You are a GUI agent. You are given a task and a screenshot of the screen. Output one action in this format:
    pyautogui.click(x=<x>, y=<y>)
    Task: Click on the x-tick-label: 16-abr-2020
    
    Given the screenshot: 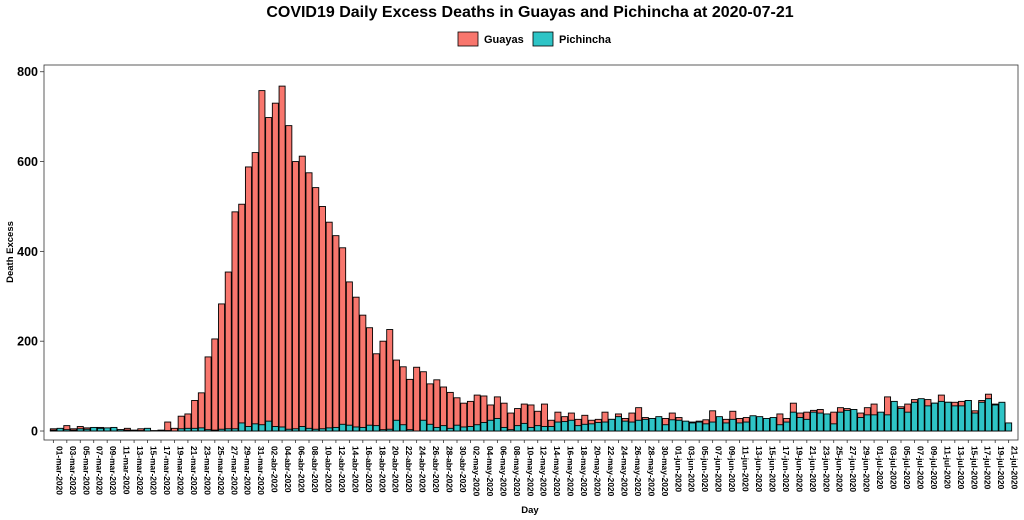 What is the action you would take?
    pyautogui.click(x=369, y=469)
    